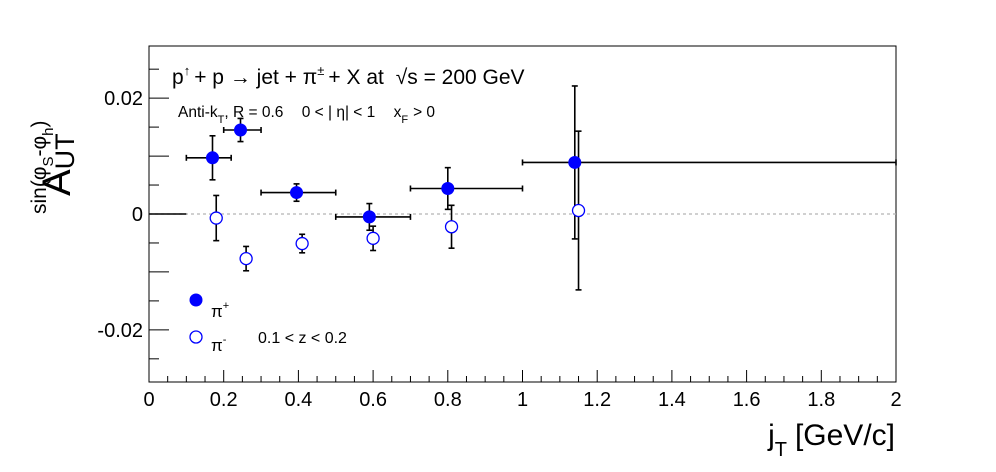 This screenshot has width=996, height=472. Describe the element at coordinates (302, 338) in the screenshot. I see `legend-z-range: 0.1 < z < 0.2` at that location.